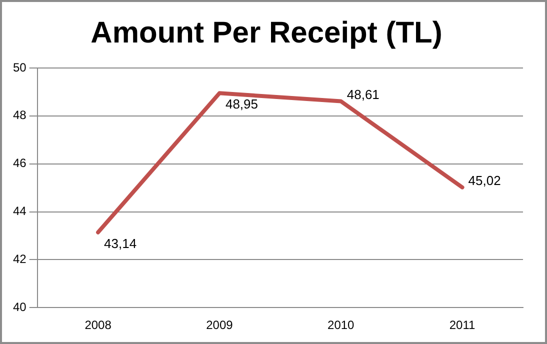  What do you see at coordinates (19, 67) in the screenshot?
I see `y-tick-label: 50` at bounding box center [19, 67].